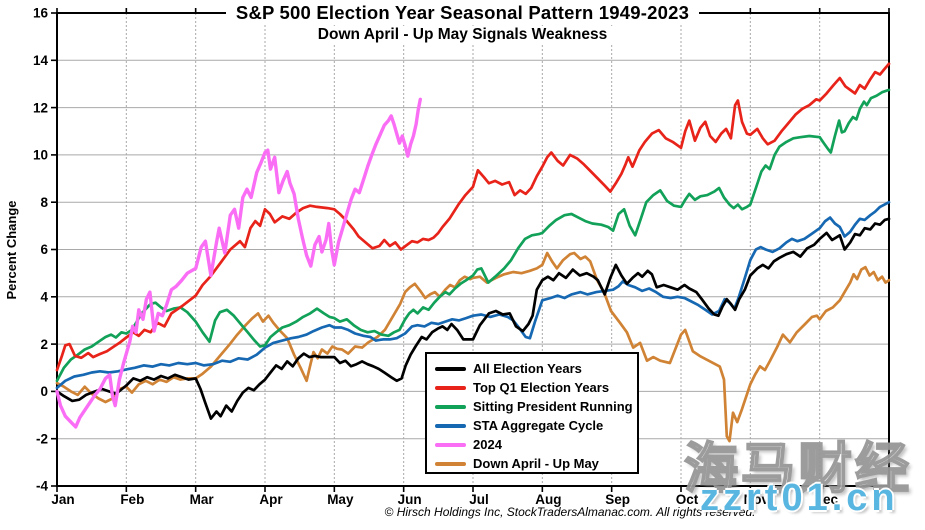  What do you see at coordinates (825, 499) in the screenshot?
I see `x-tick-label: Dec` at bounding box center [825, 499].